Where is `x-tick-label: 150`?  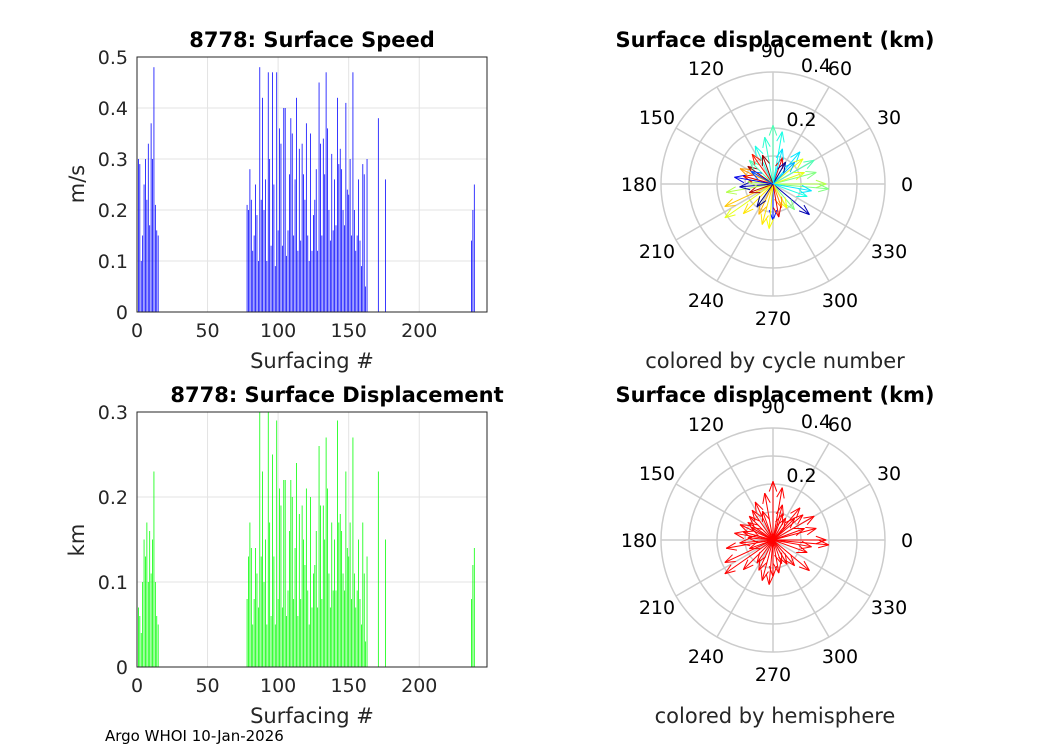
x-tick-label: 150 is located at coordinates (349, 686).